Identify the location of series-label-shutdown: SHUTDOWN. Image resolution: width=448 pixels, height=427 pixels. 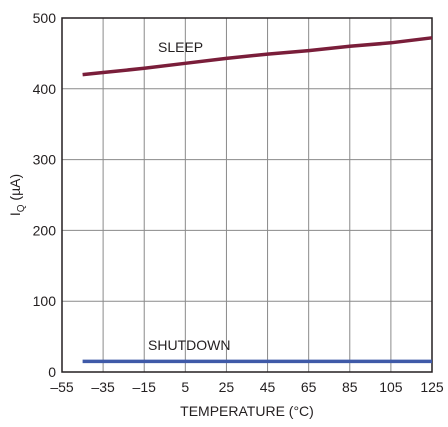
(189, 345).